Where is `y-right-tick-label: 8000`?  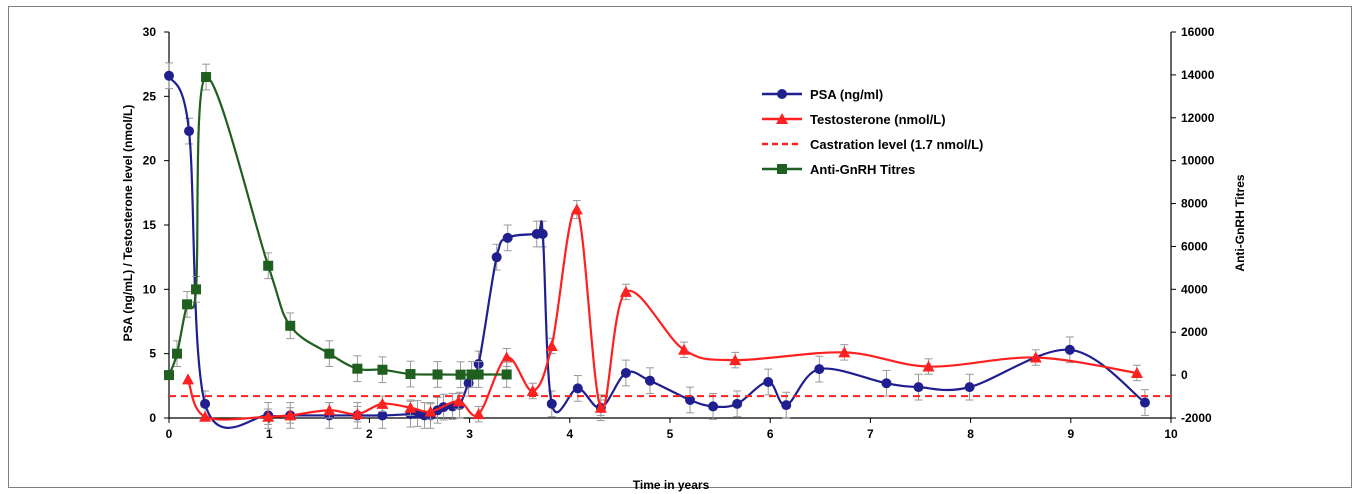 y-right-tick-label: 8000 is located at coordinates (1194, 204).